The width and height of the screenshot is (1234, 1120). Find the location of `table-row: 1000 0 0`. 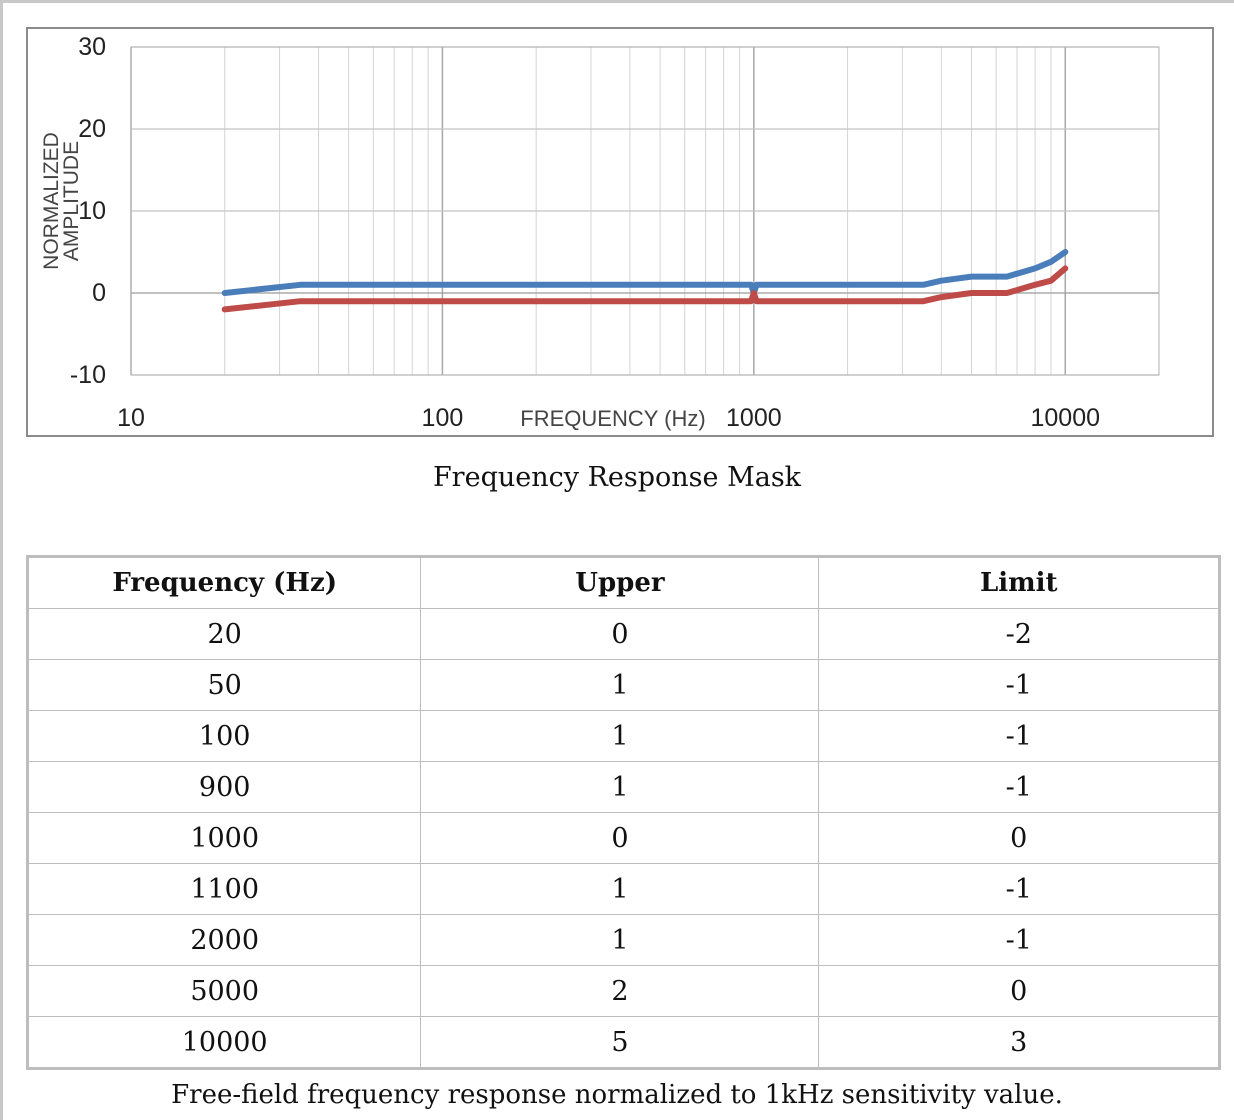

table-row: 1000 0 0 is located at coordinates (623, 838).